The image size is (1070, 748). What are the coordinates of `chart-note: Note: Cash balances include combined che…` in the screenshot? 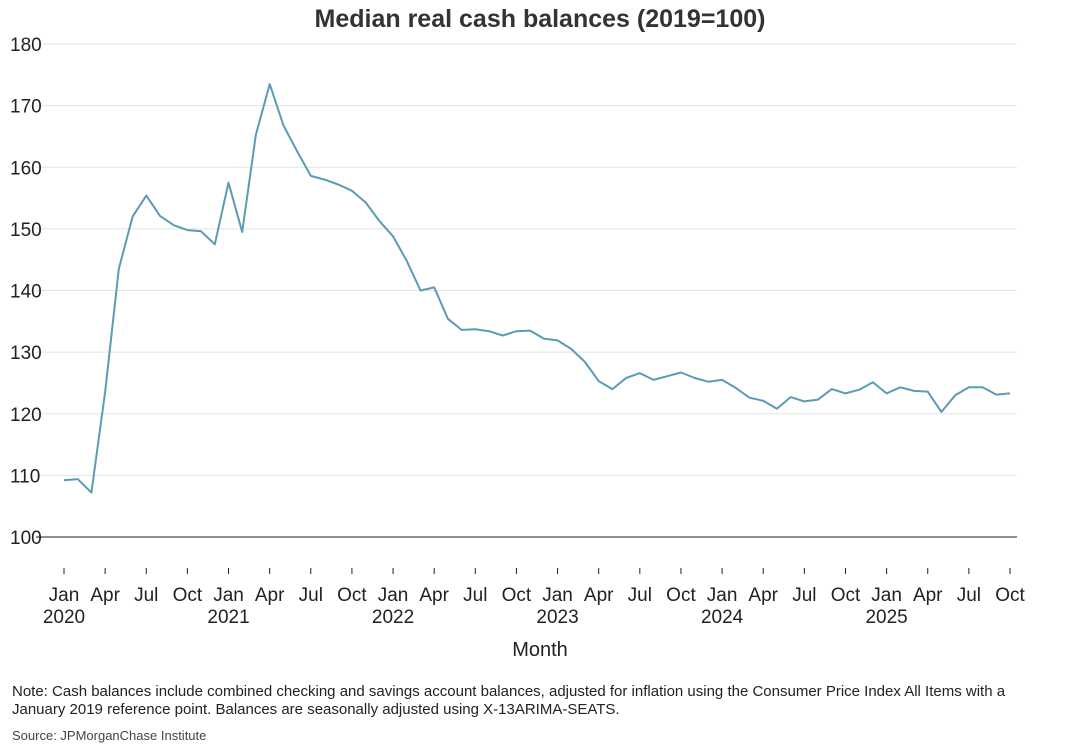 It's located at (509, 700).